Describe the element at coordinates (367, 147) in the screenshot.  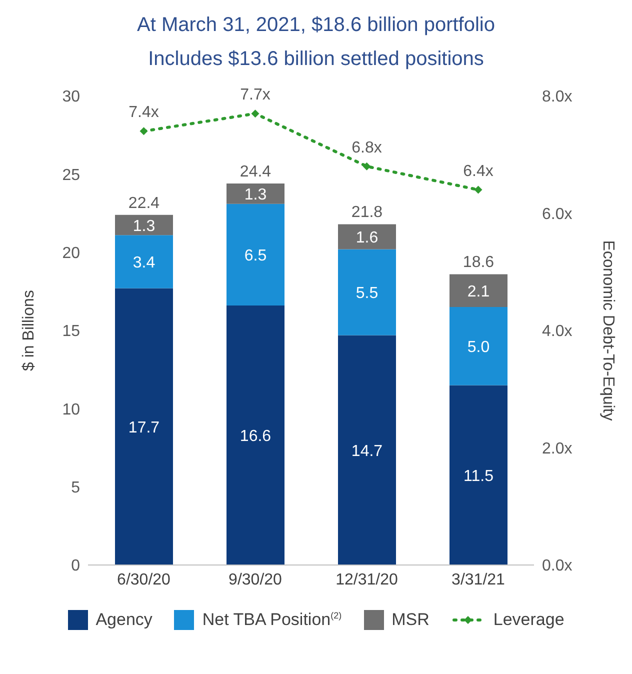
I see `data-label: 6.8x` at that location.